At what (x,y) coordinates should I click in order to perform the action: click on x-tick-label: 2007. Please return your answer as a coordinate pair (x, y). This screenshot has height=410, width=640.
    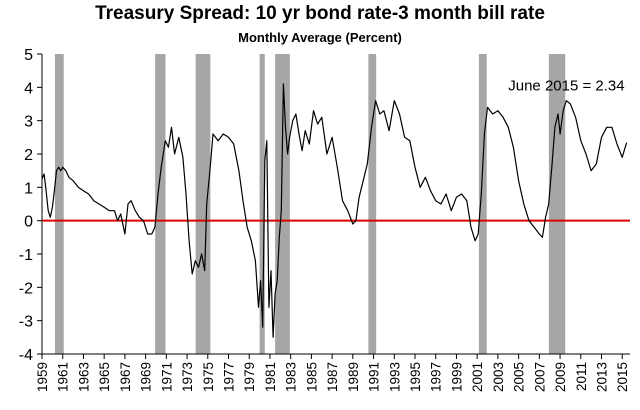
    Looking at the image, I should click on (539, 377).